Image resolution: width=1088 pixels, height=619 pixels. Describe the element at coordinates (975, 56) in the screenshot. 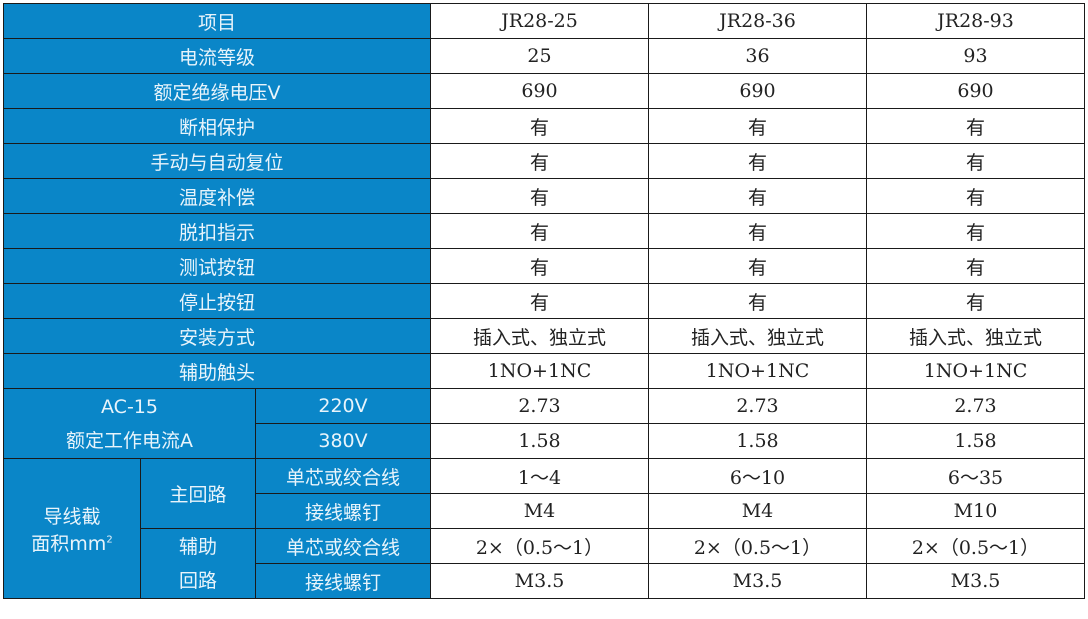

I see `value-cell: 93` at that location.